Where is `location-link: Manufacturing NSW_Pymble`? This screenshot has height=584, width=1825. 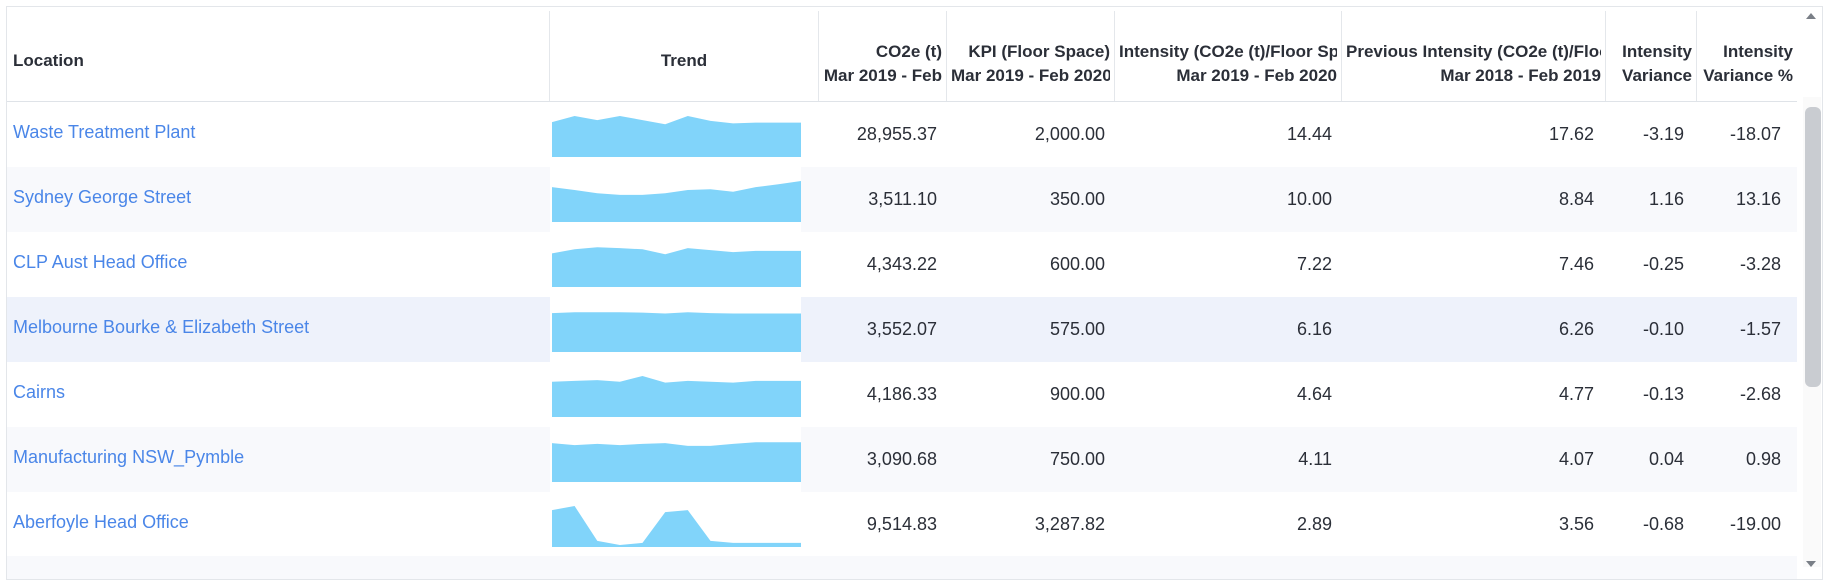
location-link: Manufacturing NSW_Pymble is located at coordinates (129, 457).